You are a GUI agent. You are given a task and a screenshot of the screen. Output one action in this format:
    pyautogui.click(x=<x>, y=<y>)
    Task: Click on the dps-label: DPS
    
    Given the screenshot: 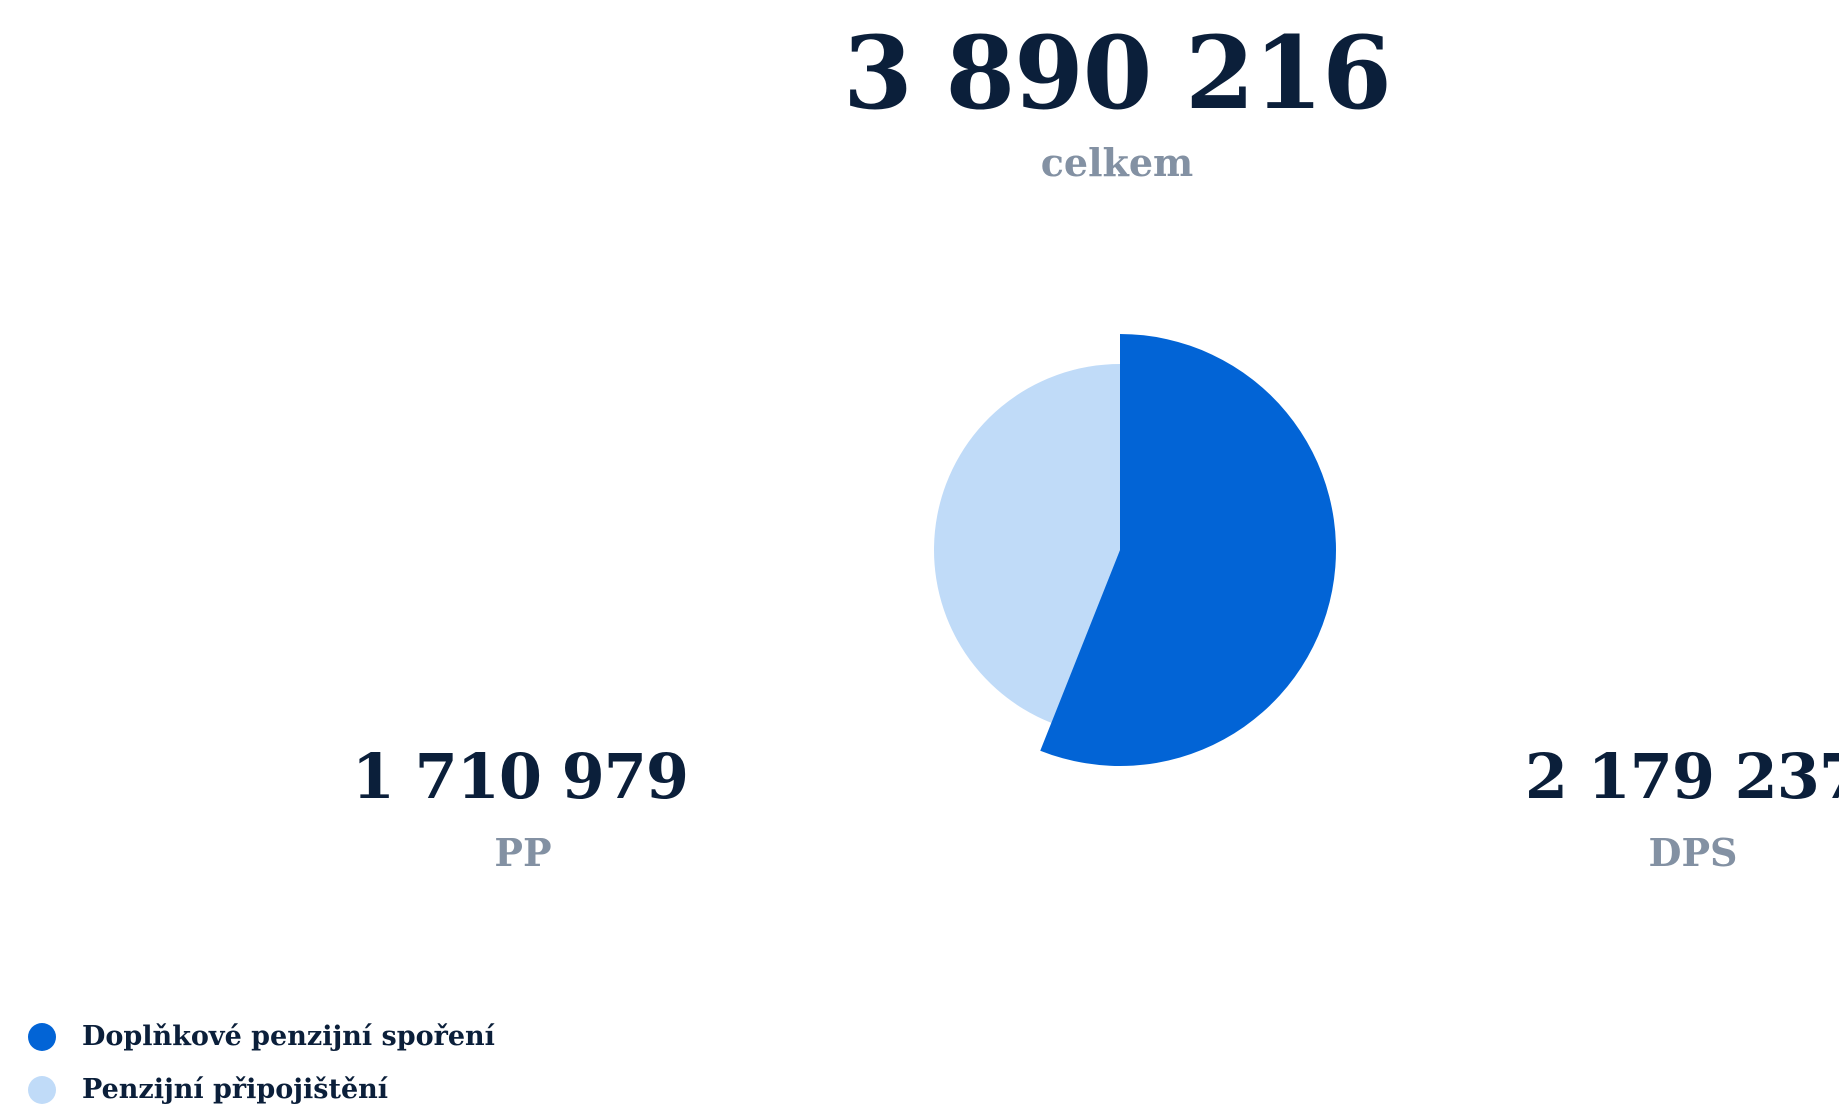 What is the action you would take?
    pyautogui.click(x=1693, y=852)
    